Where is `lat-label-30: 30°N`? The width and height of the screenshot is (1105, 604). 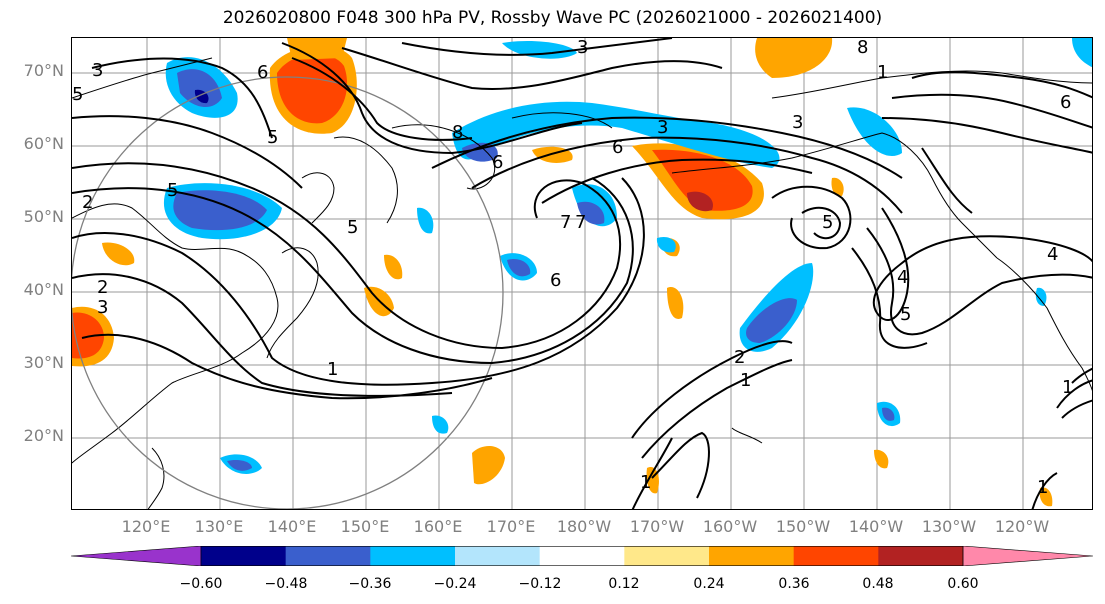 lat-label-30: 30°N is located at coordinates (43, 362).